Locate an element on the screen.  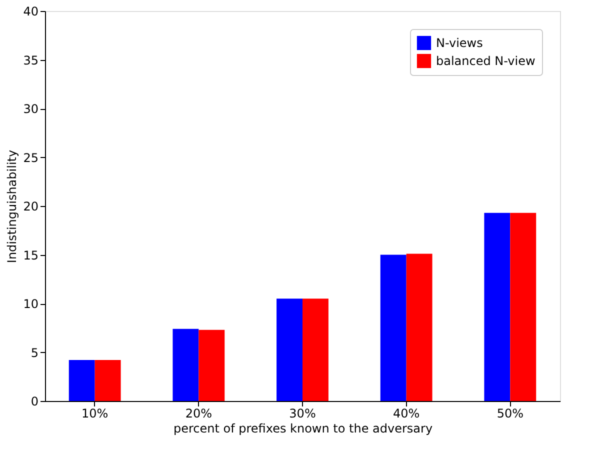
y-tick-label: 30 is located at coordinates (30, 109).